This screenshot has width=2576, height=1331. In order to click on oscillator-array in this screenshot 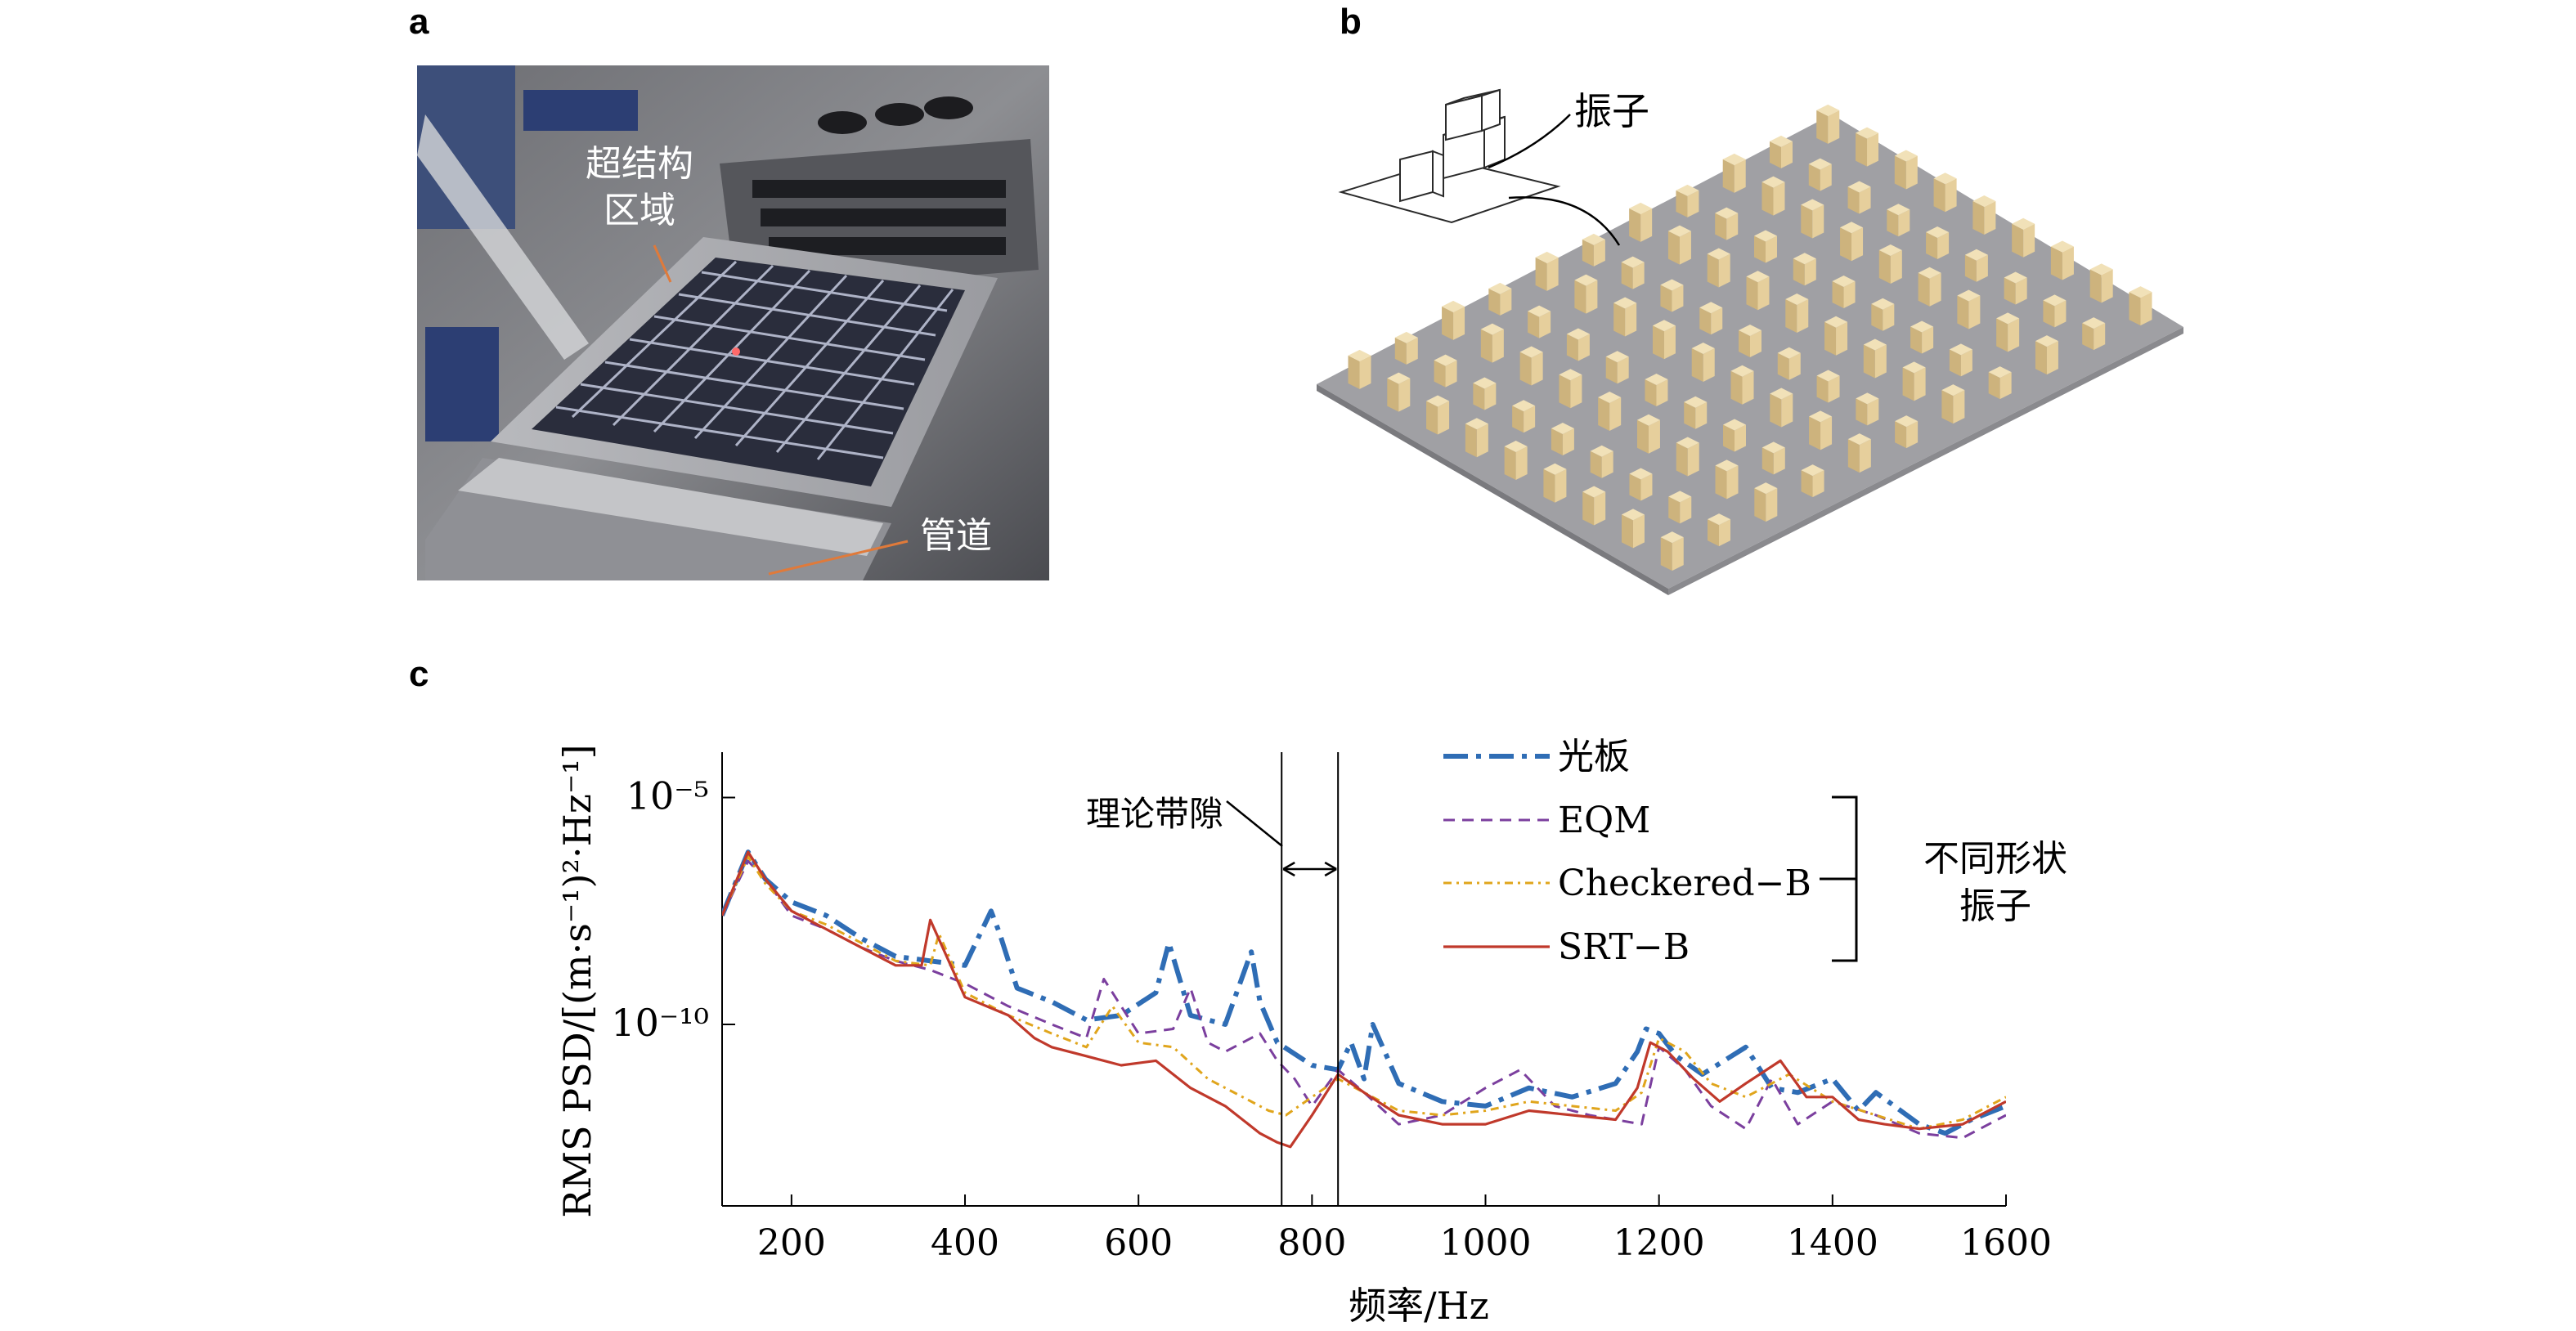, I will do `click(1750, 337)`.